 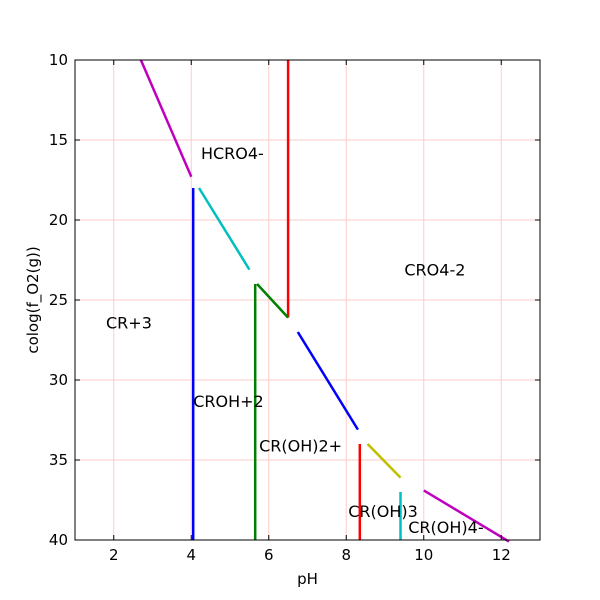 I want to click on y-axis-title: colog(f_O2(g)), so click(x=33, y=299).